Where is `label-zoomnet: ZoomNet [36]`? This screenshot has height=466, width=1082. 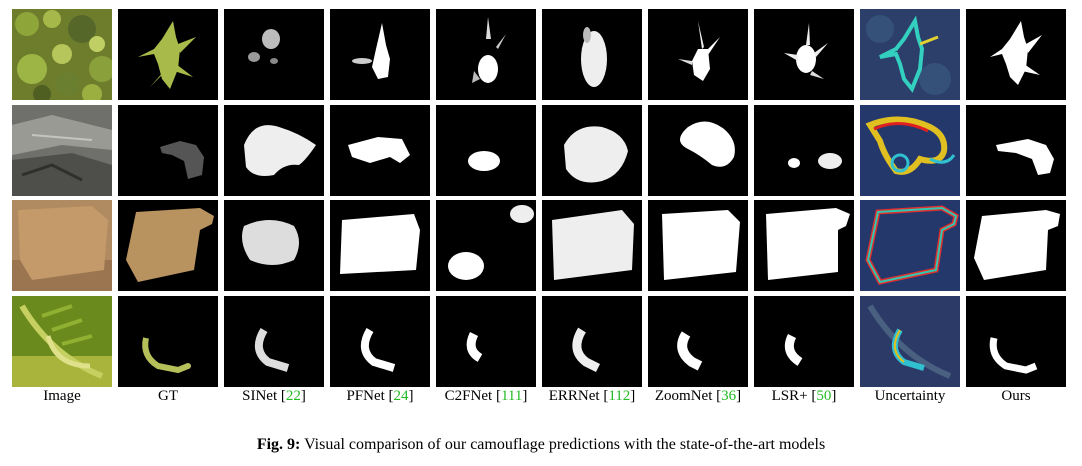 label-zoomnet: ZoomNet [36] is located at coordinates (698, 396).